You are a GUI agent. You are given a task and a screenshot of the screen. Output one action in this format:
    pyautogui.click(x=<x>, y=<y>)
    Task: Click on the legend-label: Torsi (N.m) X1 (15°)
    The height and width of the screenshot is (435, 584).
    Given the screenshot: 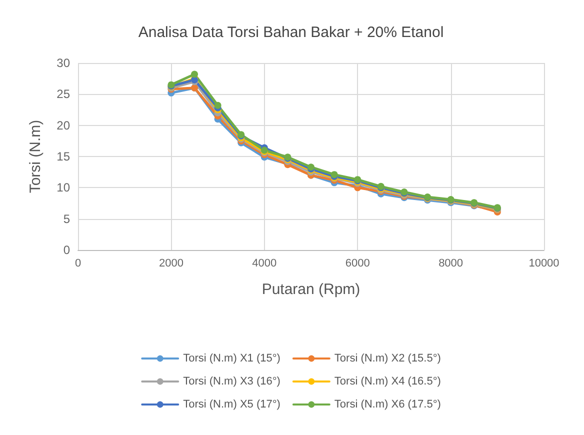 What is the action you would take?
    pyautogui.click(x=231, y=358)
    